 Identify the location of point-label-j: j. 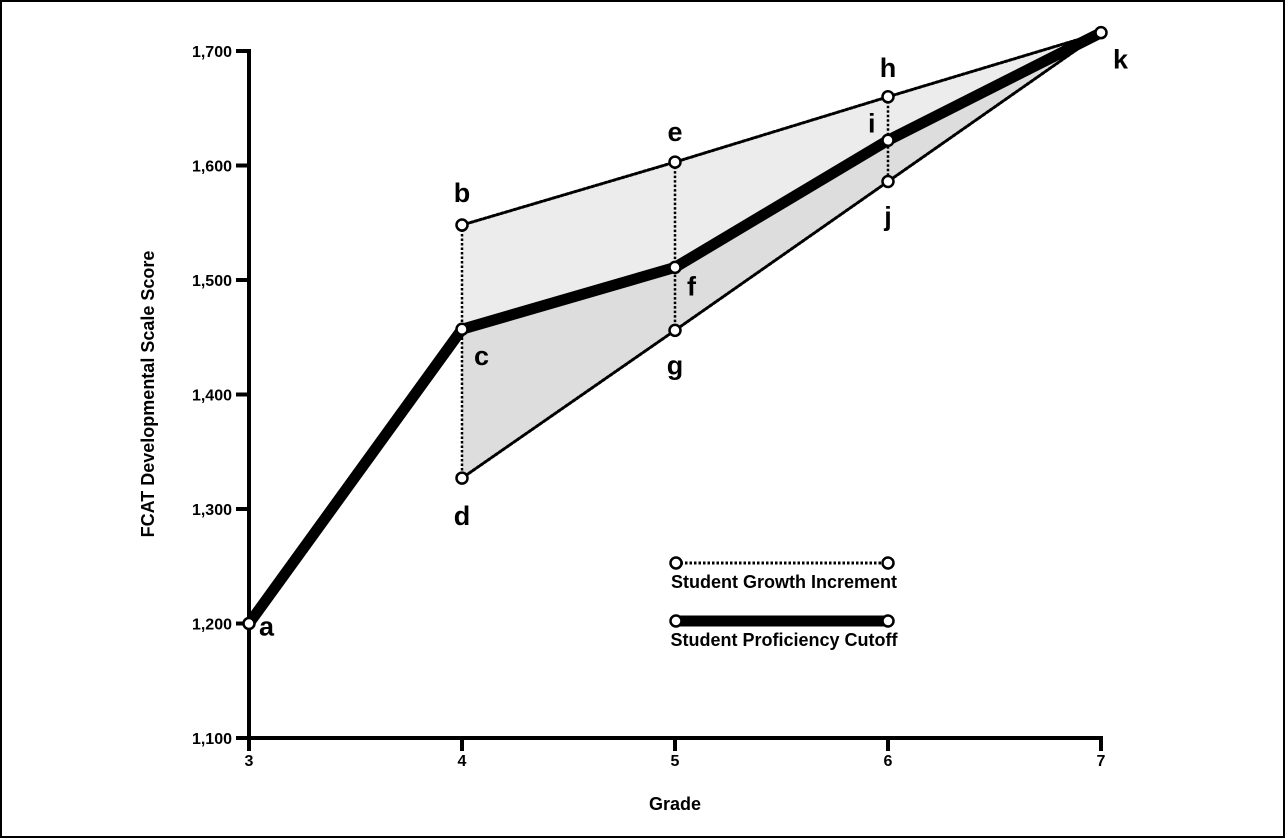
(887, 217).